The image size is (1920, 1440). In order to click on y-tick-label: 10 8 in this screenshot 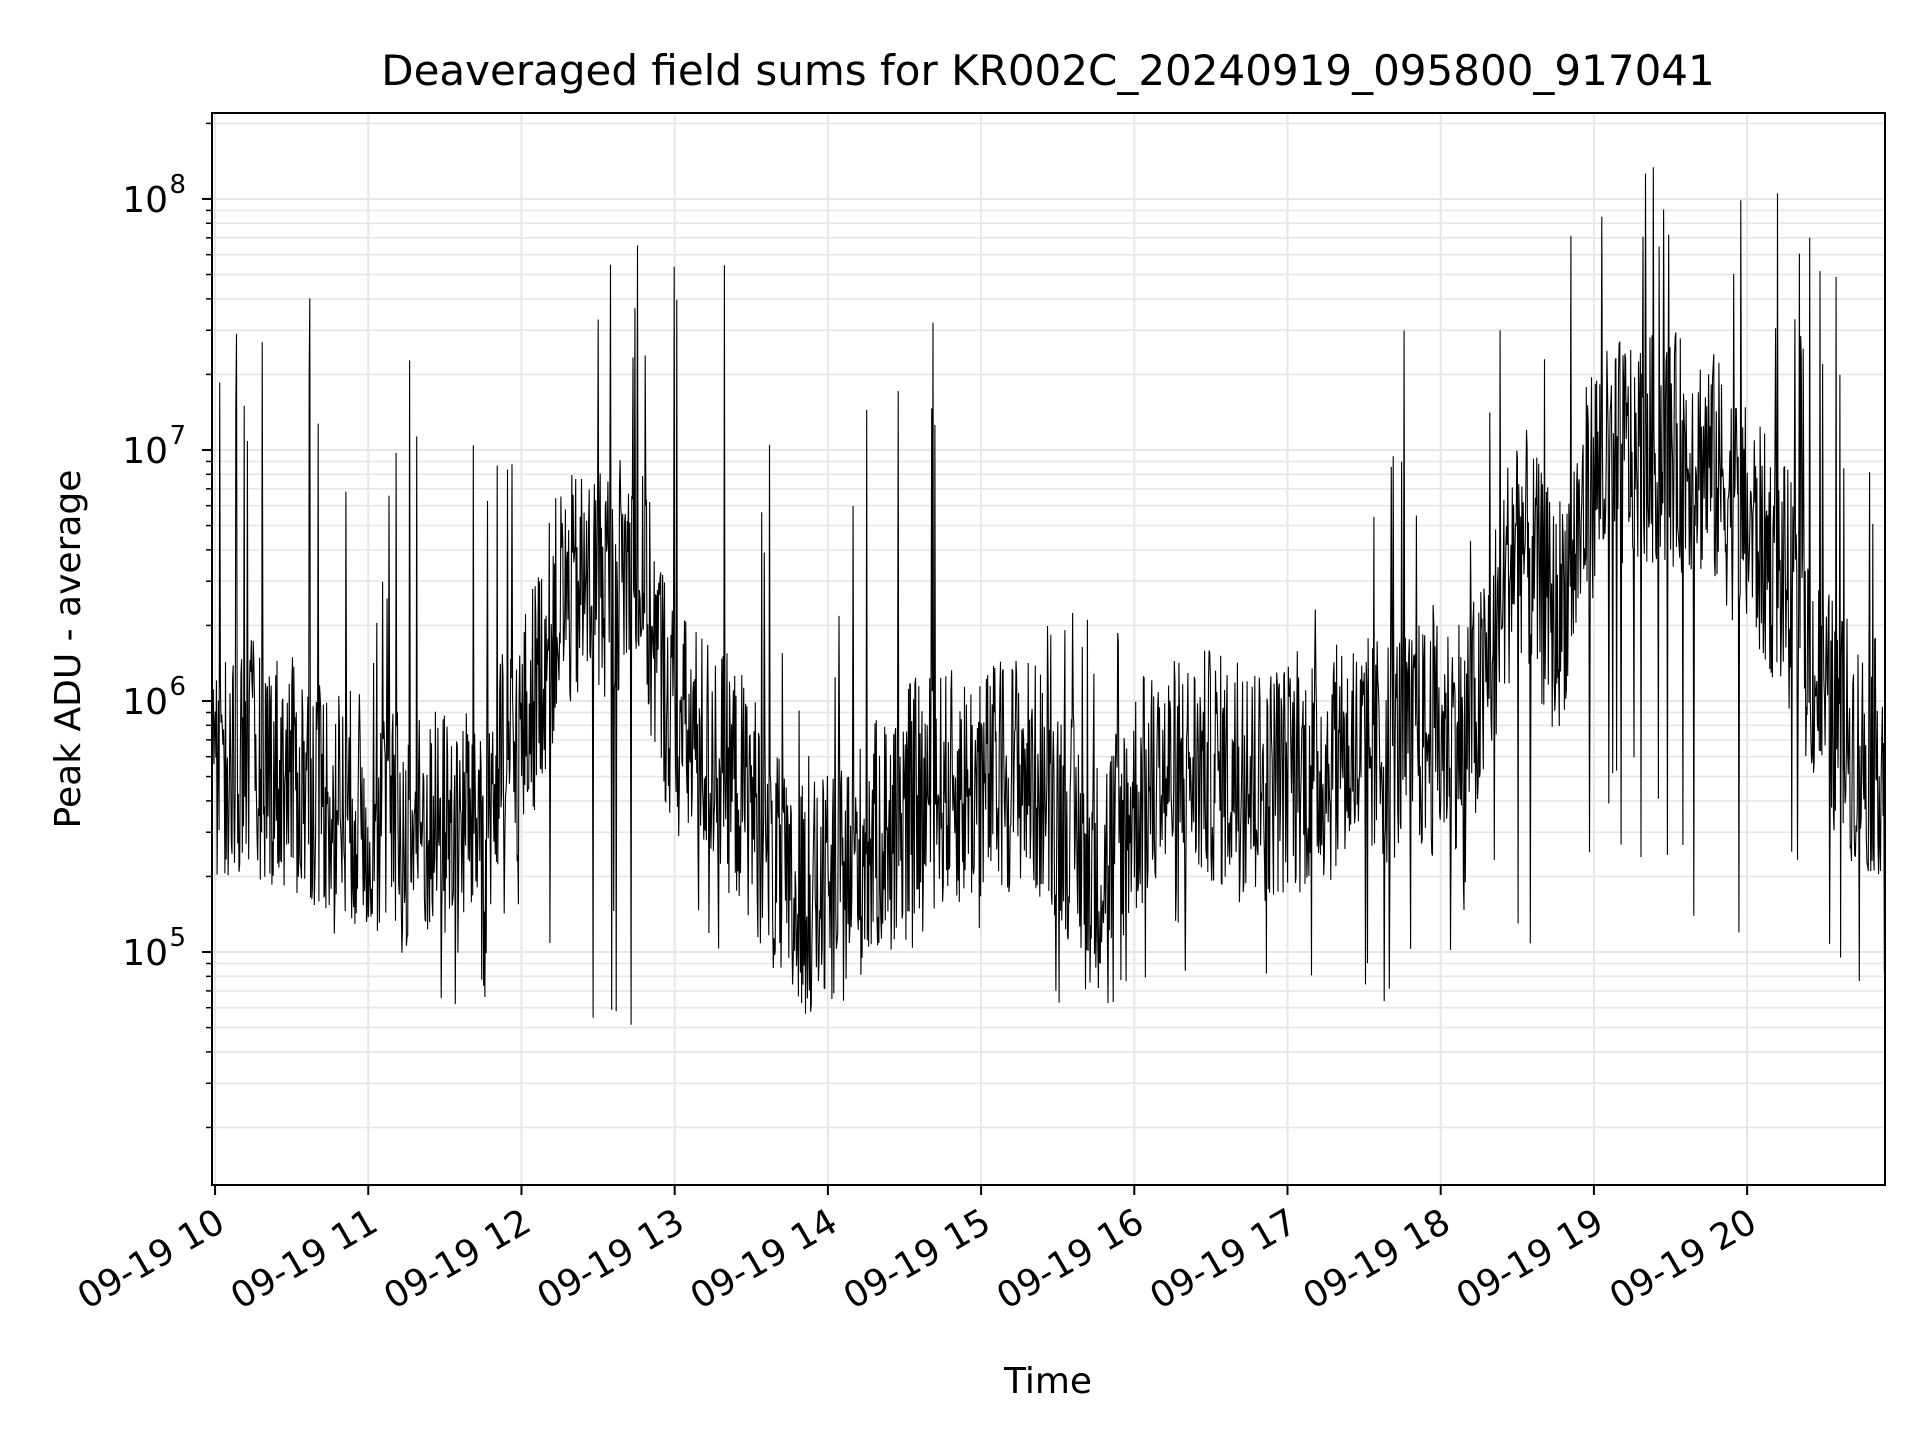, I will do `click(154, 195)`.